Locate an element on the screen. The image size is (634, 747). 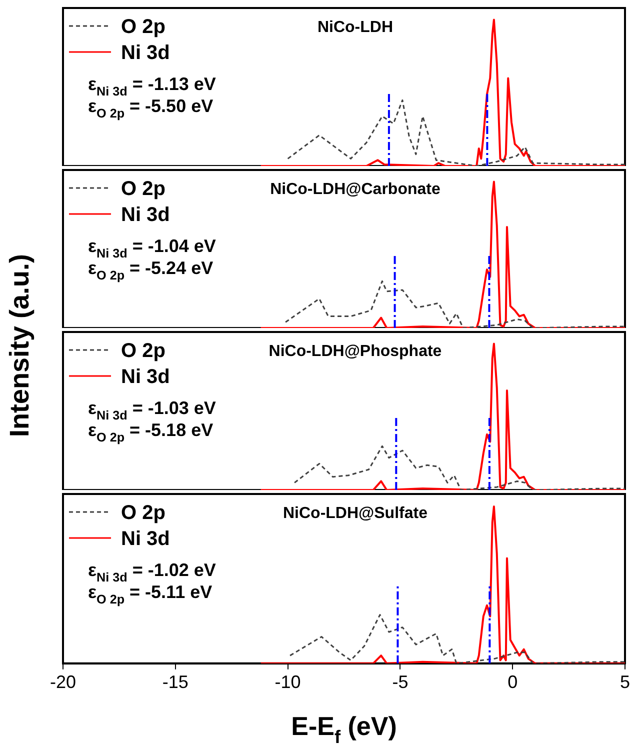
x-tick-label: -20 is located at coordinates (63, 682).